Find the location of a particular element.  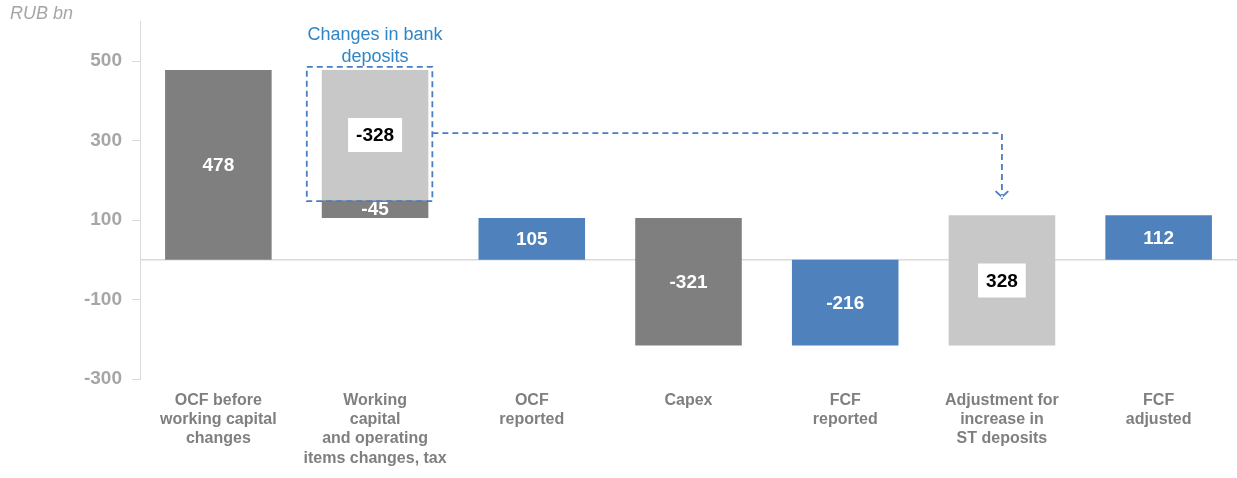

x-tick-label: FCF reported is located at coordinates (845, 409).